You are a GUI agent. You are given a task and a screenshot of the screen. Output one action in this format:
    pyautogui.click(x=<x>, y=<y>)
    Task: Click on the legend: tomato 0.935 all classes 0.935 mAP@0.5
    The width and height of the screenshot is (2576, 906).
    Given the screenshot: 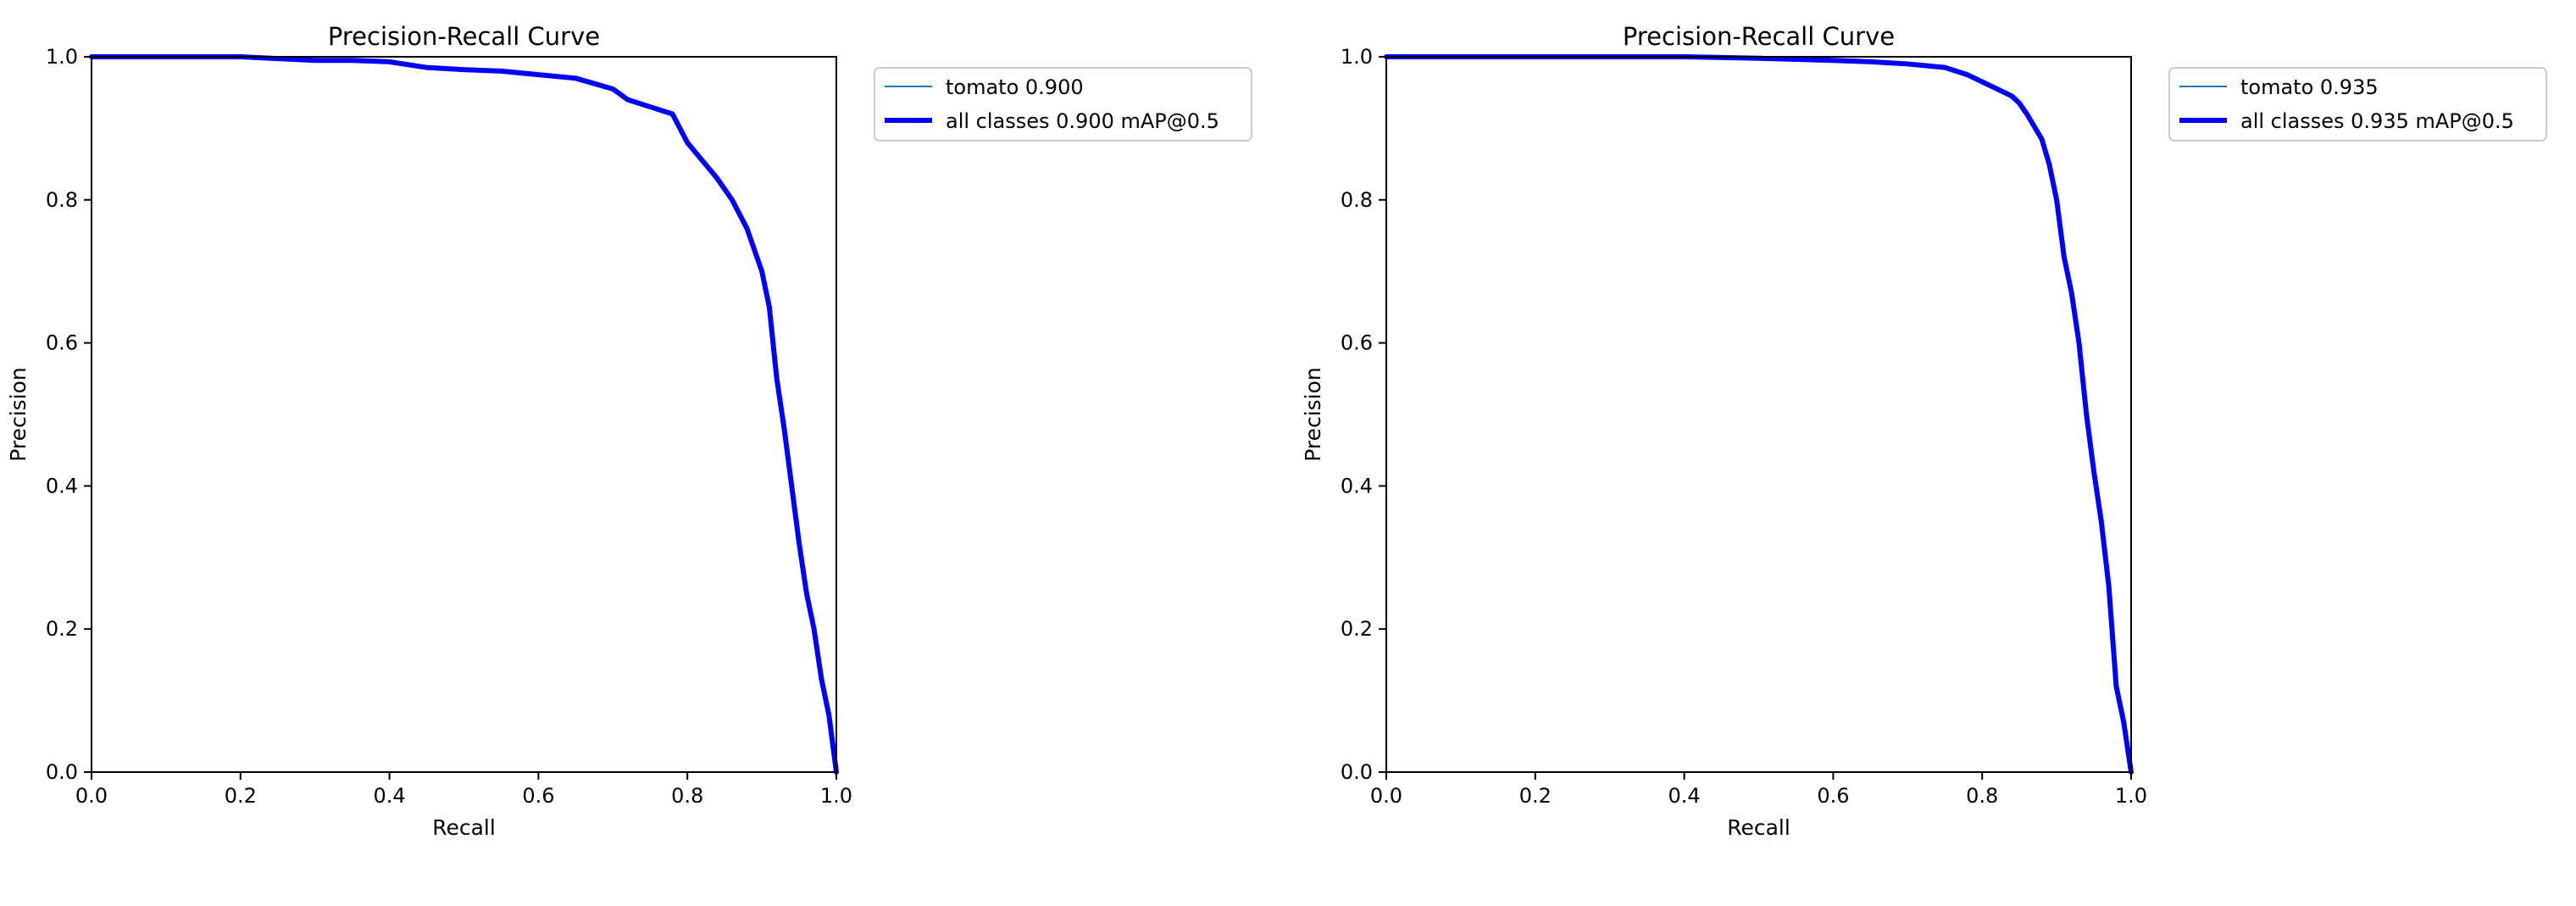 What is the action you would take?
    pyautogui.click(x=2357, y=104)
    